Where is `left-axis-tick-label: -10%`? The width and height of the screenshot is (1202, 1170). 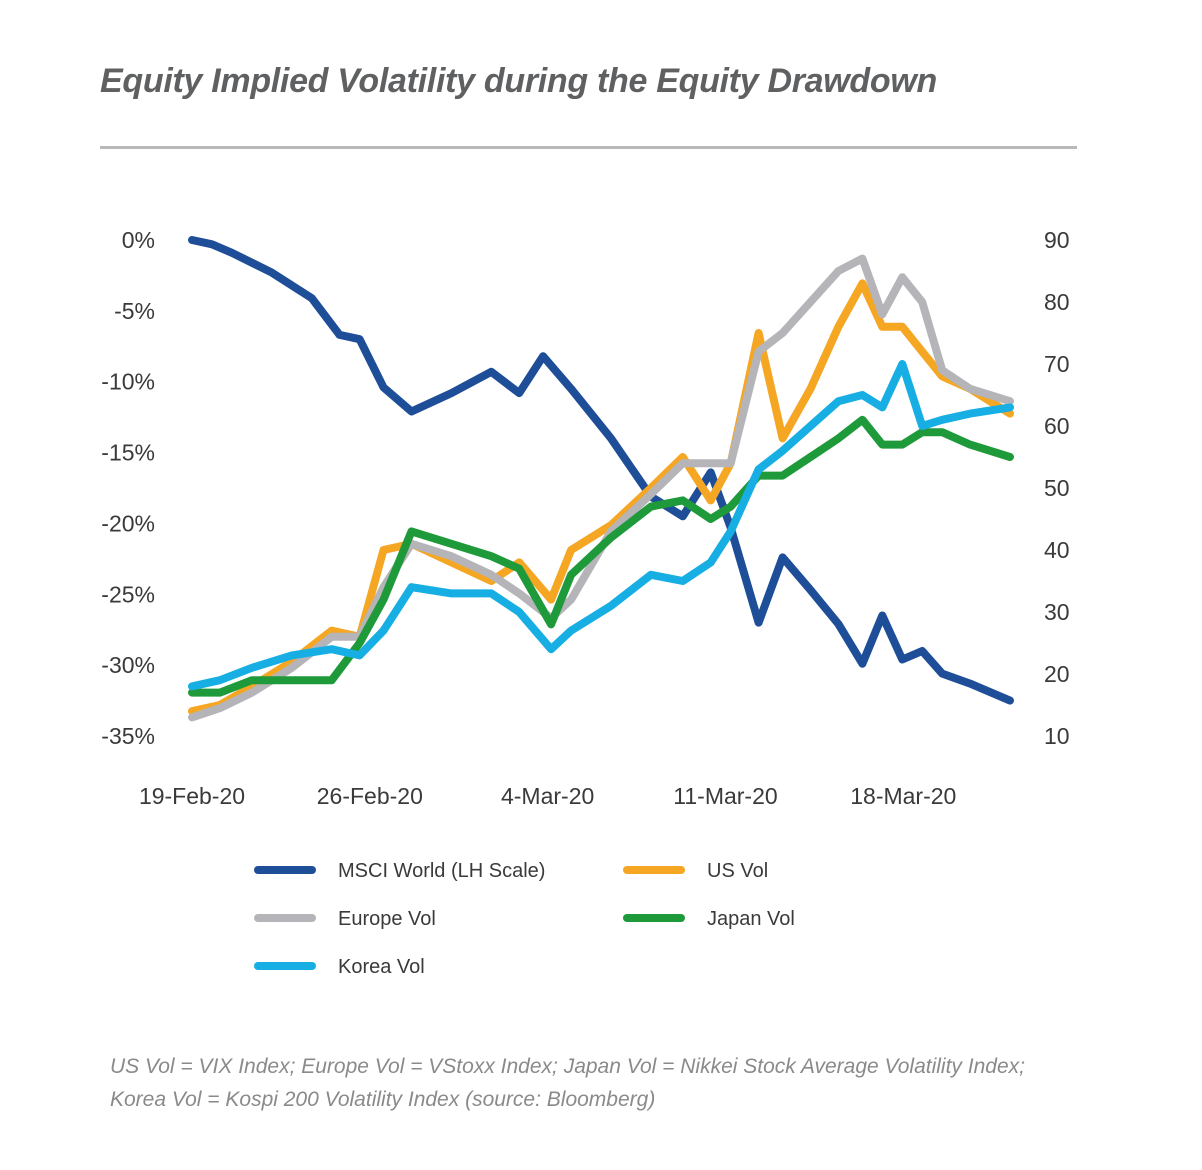 left-axis-tick-label: -10% is located at coordinates (128, 382).